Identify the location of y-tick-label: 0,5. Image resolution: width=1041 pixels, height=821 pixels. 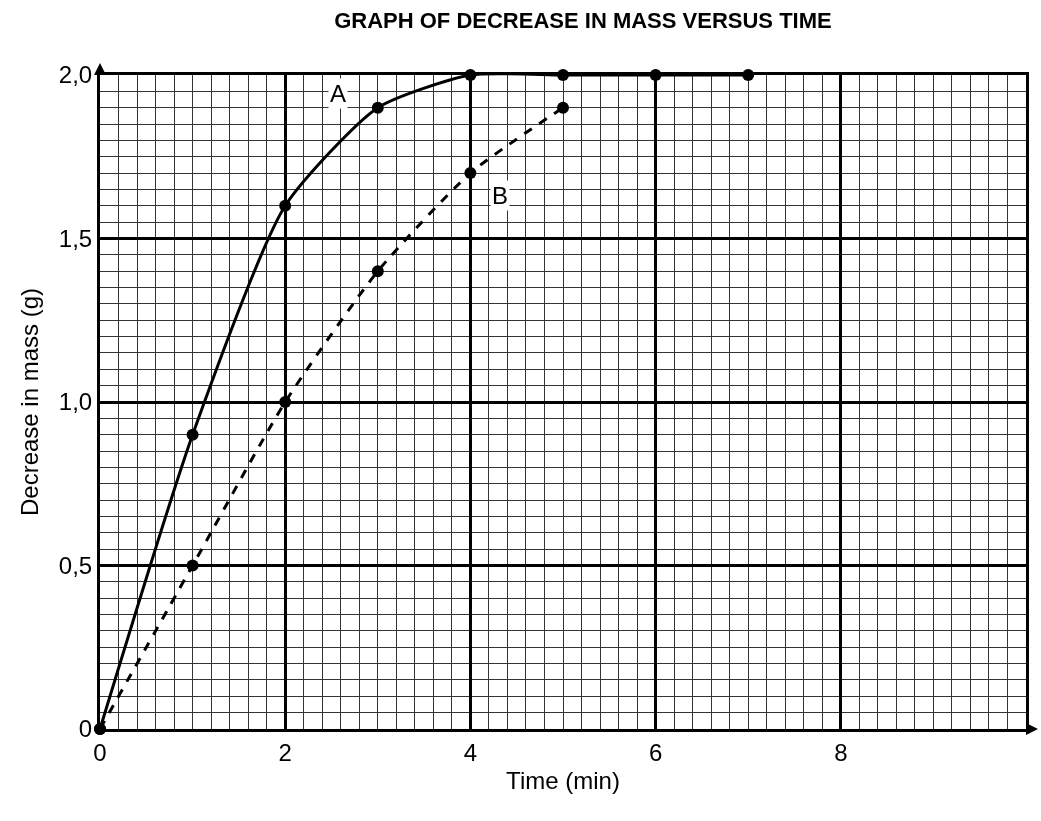
(75, 565).